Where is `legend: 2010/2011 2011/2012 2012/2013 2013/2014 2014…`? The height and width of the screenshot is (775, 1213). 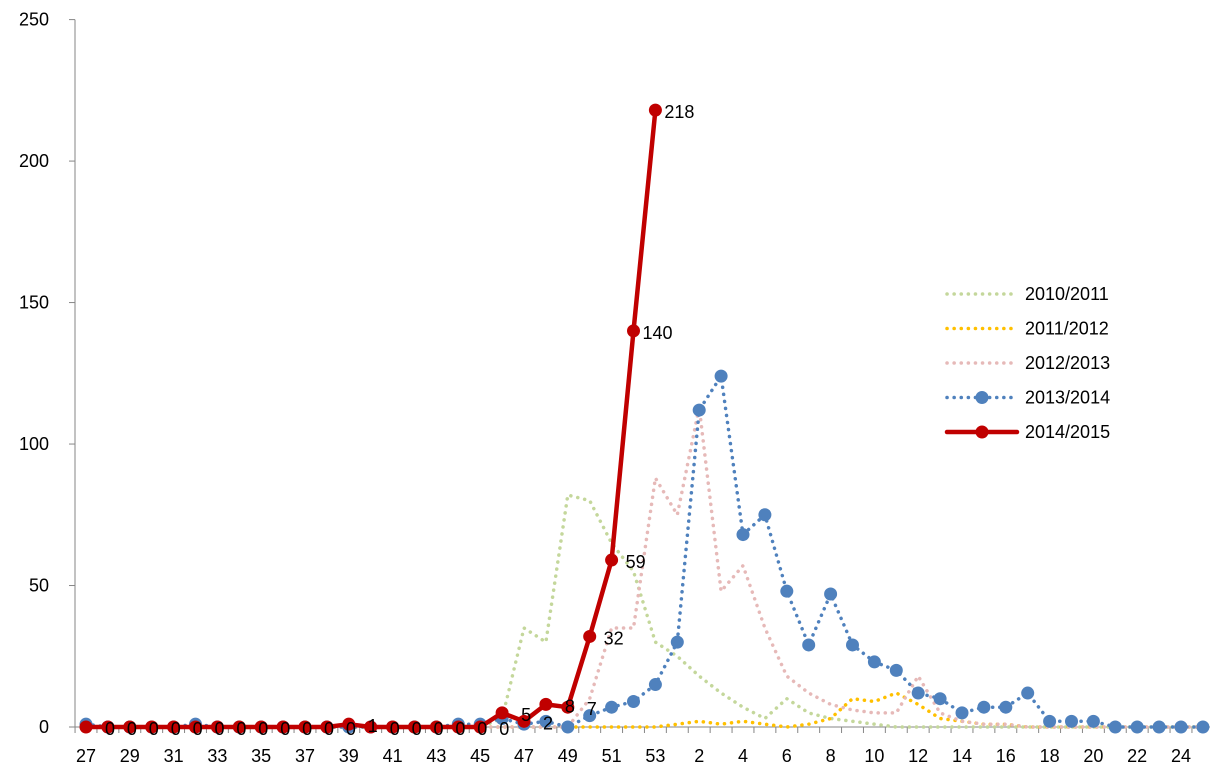
legend: 2010/2011 2011/2012 2012/2013 2013/2014 2014… is located at coordinates (1027, 363).